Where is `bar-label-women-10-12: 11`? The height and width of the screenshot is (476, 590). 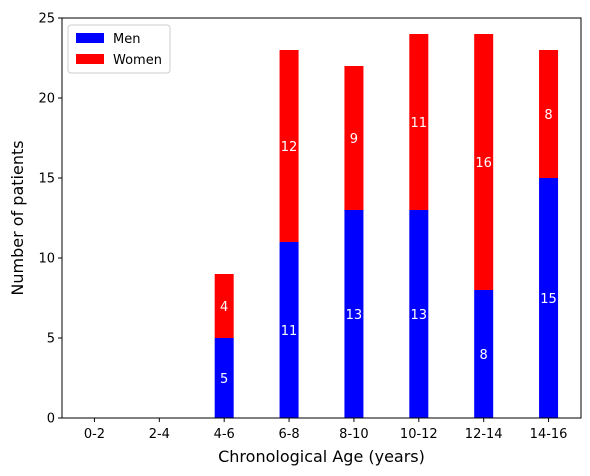 bar-label-women-10-12: 11 is located at coordinates (419, 123).